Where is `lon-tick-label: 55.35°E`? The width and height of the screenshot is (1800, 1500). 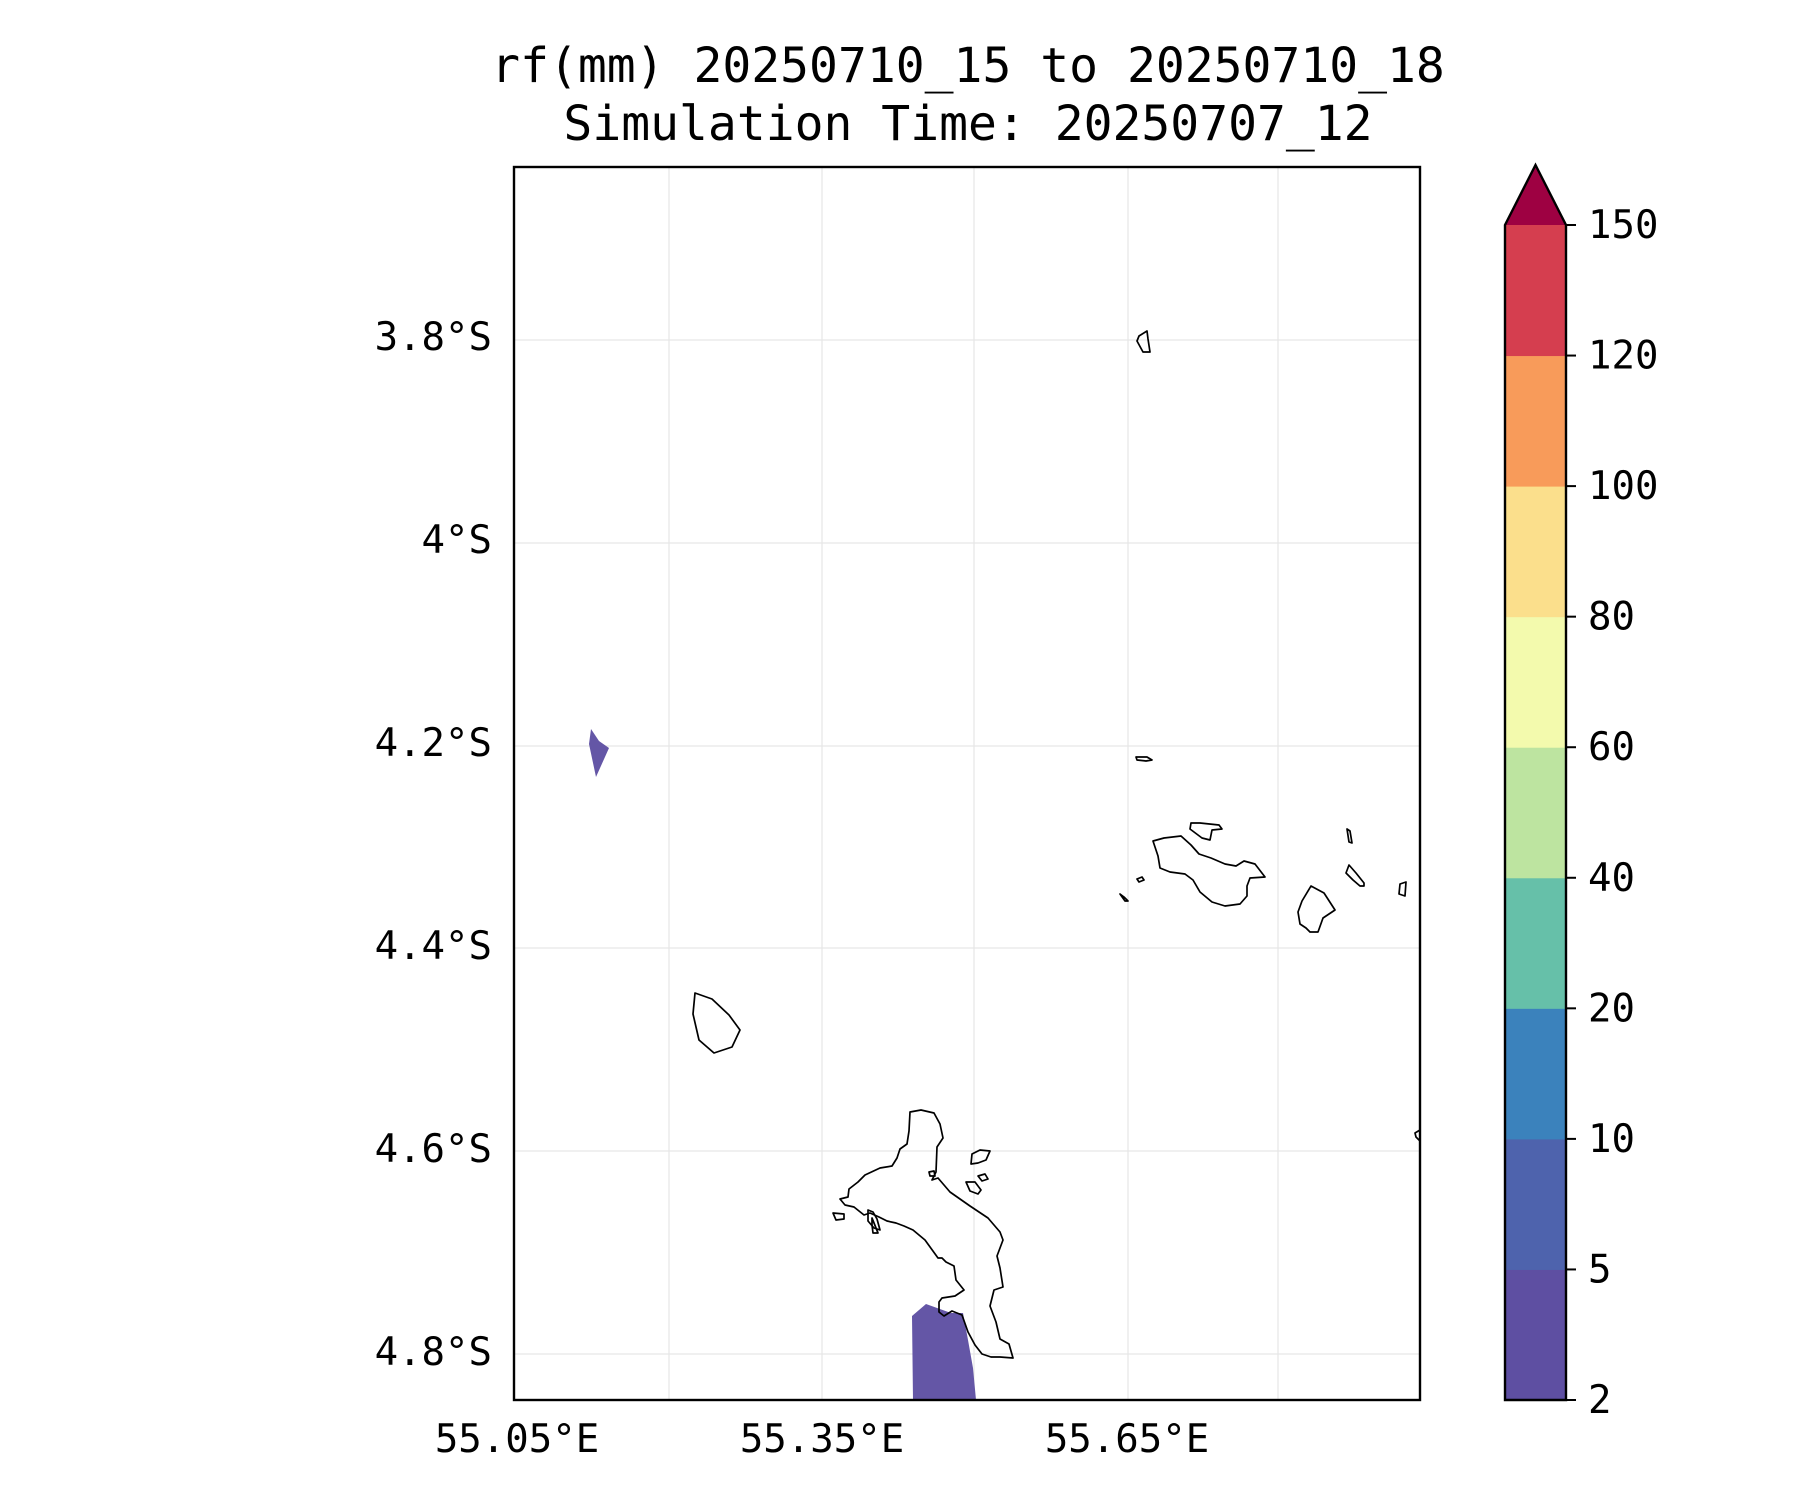
lon-tick-label: 55.35°E is located at coordinates (822, 1439).